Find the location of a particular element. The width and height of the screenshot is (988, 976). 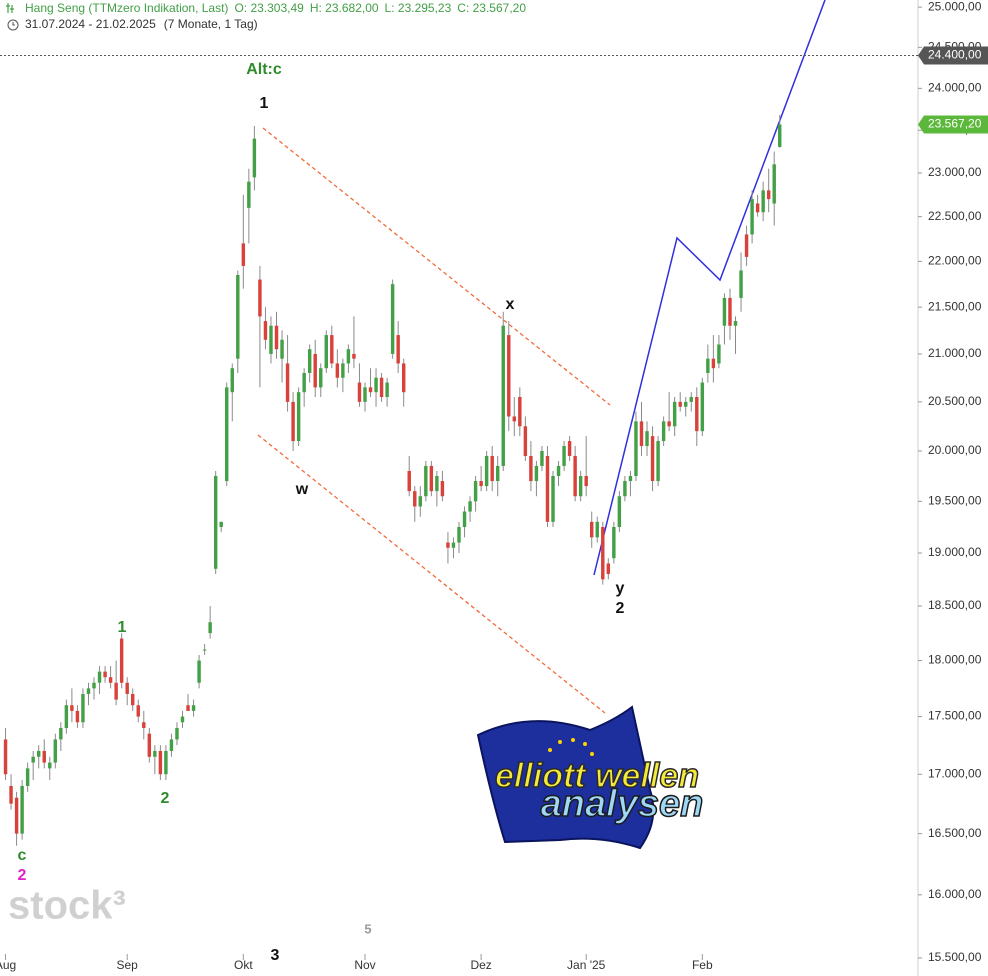

watermark: stock³ is located at coordinates (67, 906).